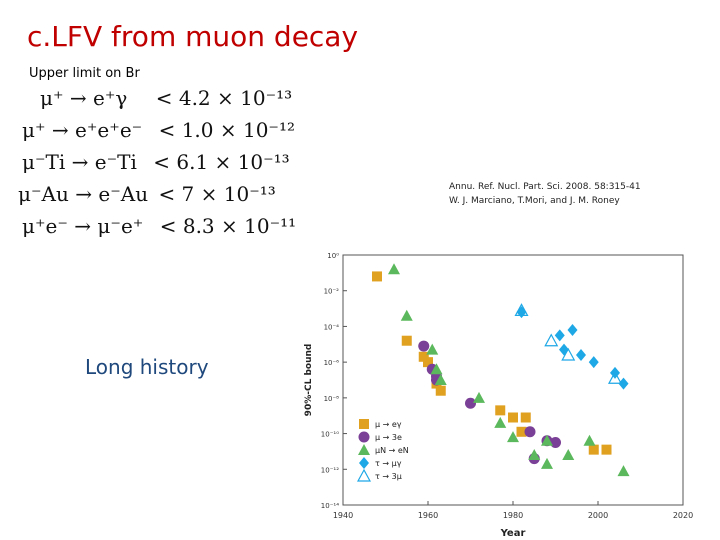 The width and height of the screenshot is (720, 540). What do you see at coordinates (501, 370) in the screenshot?
I see `data-points` at bounding box center [501, 370].